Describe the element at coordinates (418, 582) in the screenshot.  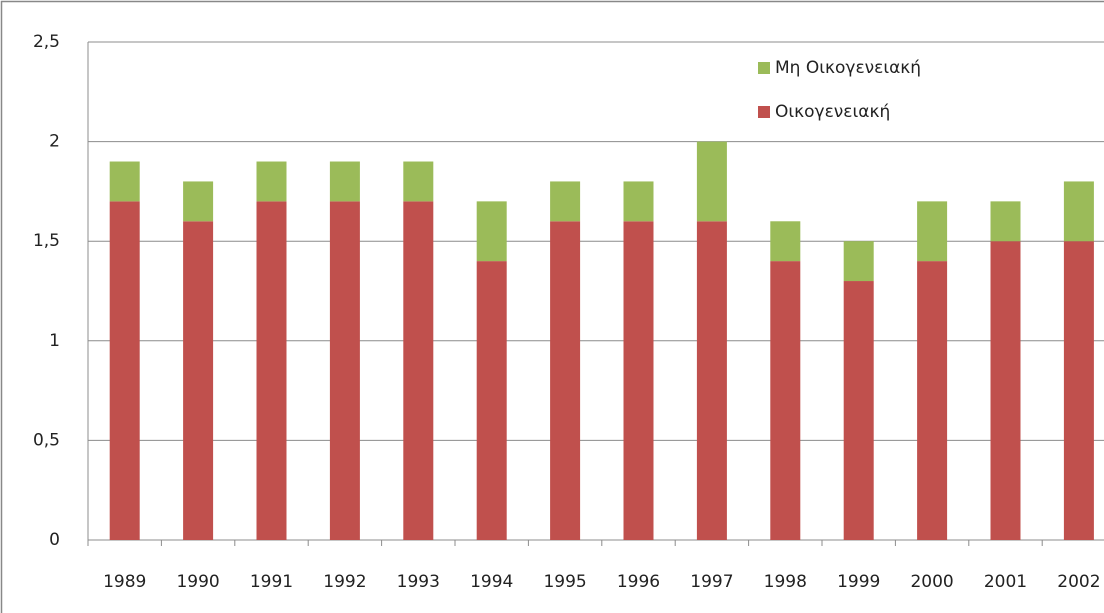
I see `x-tick-label: 1993` at that location.